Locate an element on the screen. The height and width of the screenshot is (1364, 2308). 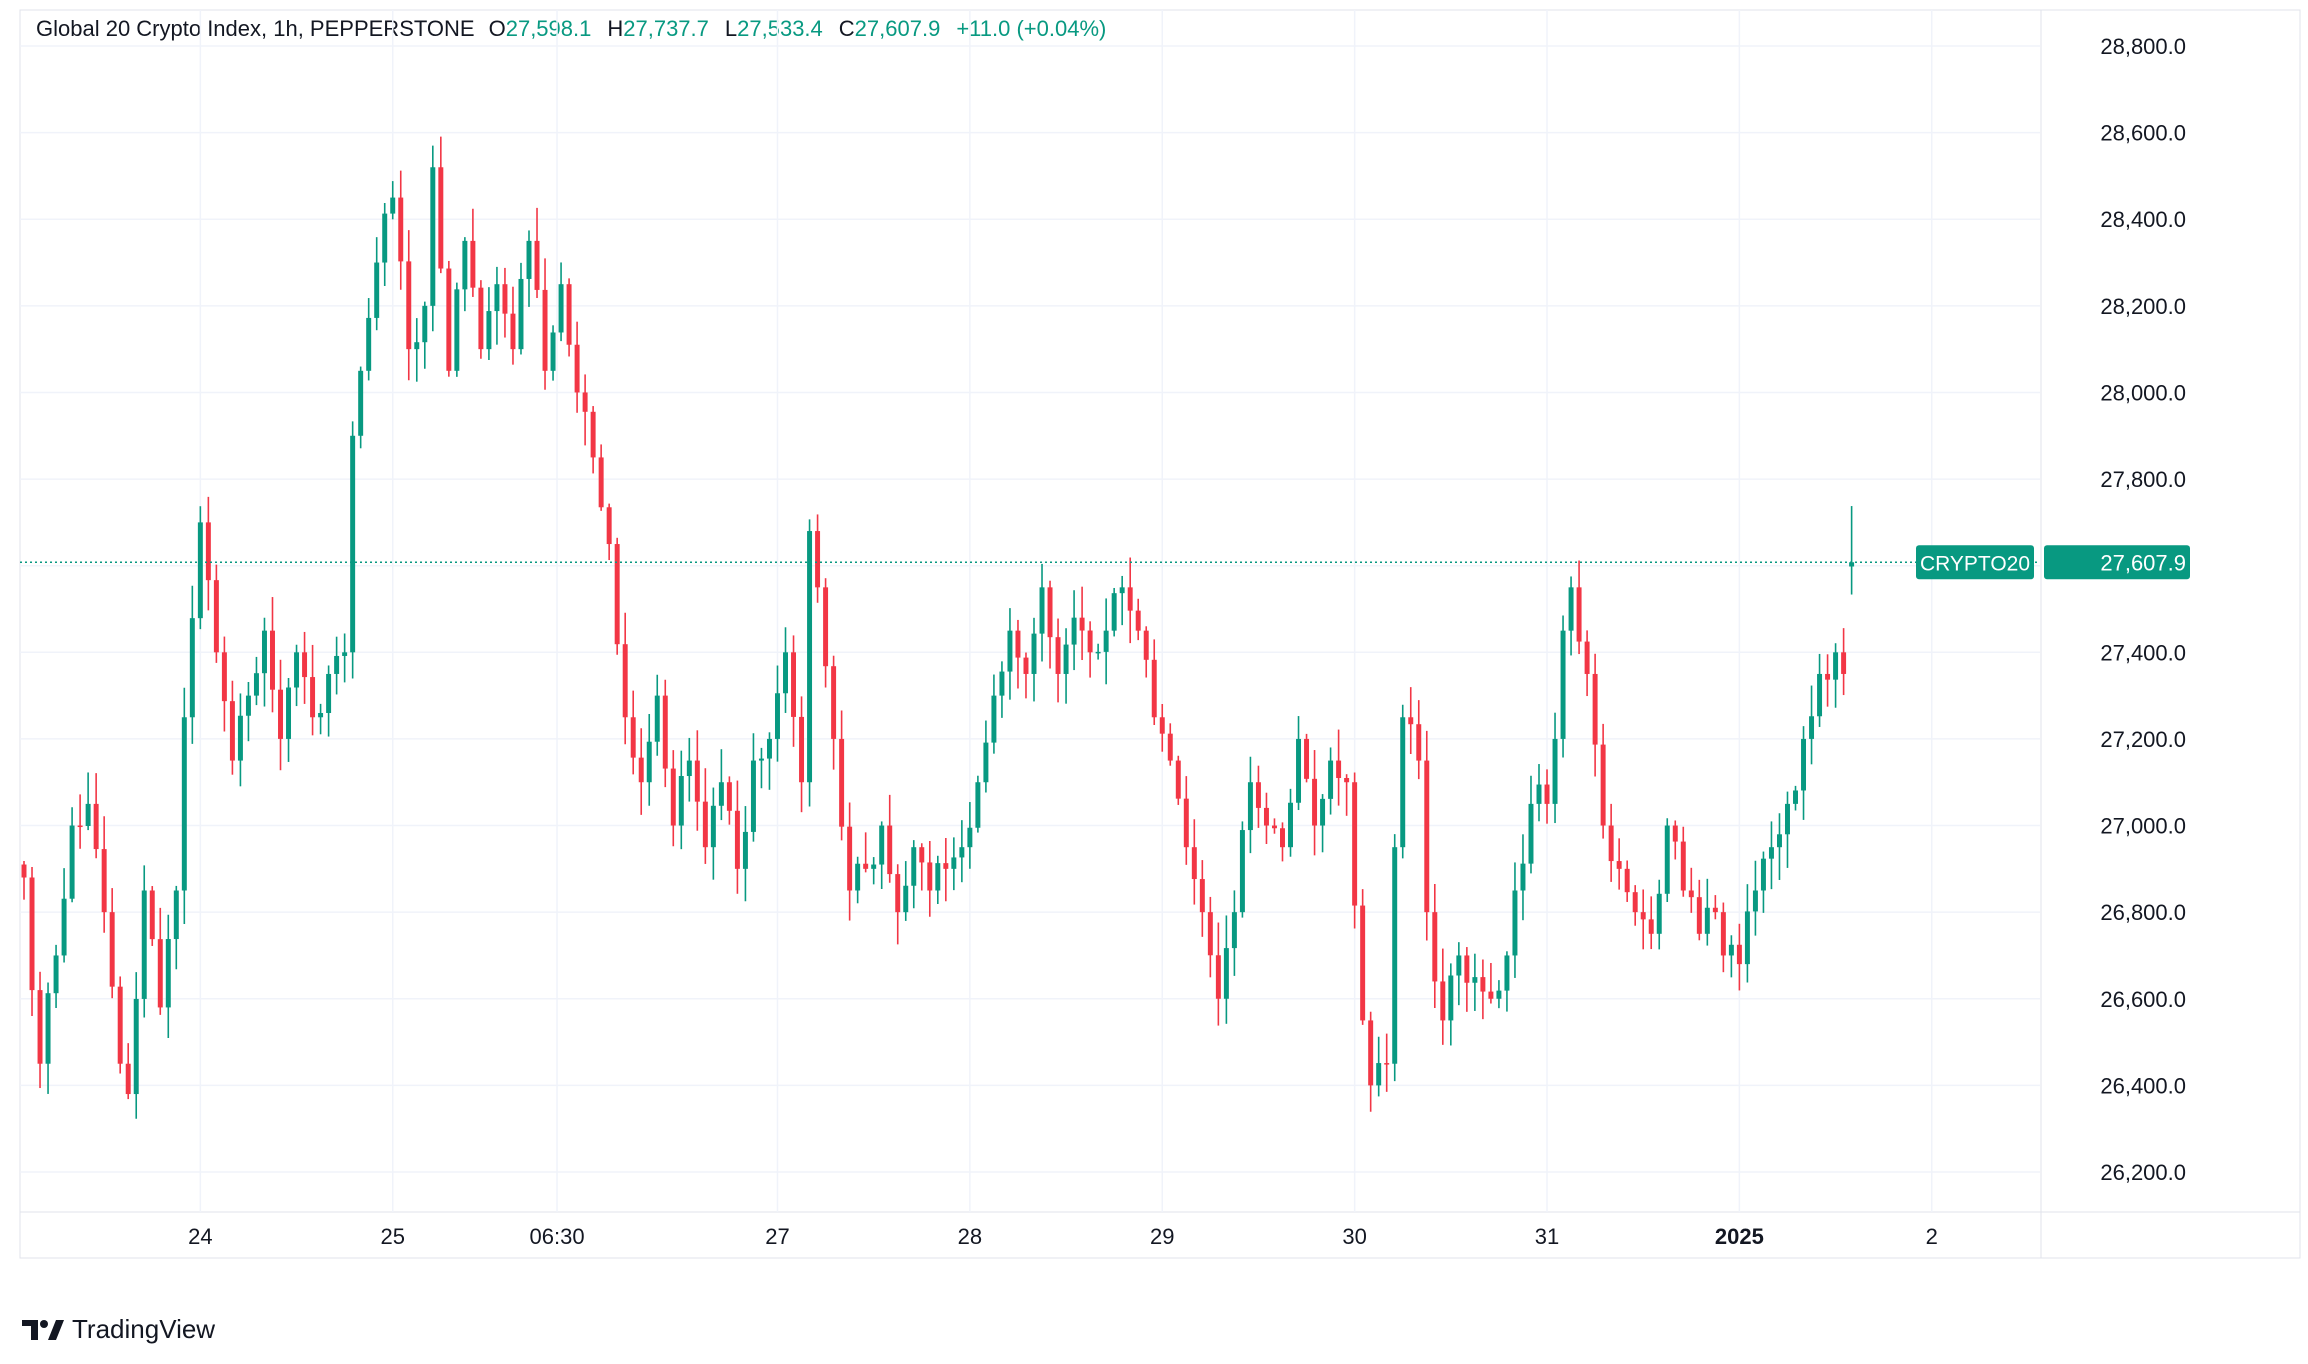
x-tick-label: 24 is located at coordinates (200, 1236).